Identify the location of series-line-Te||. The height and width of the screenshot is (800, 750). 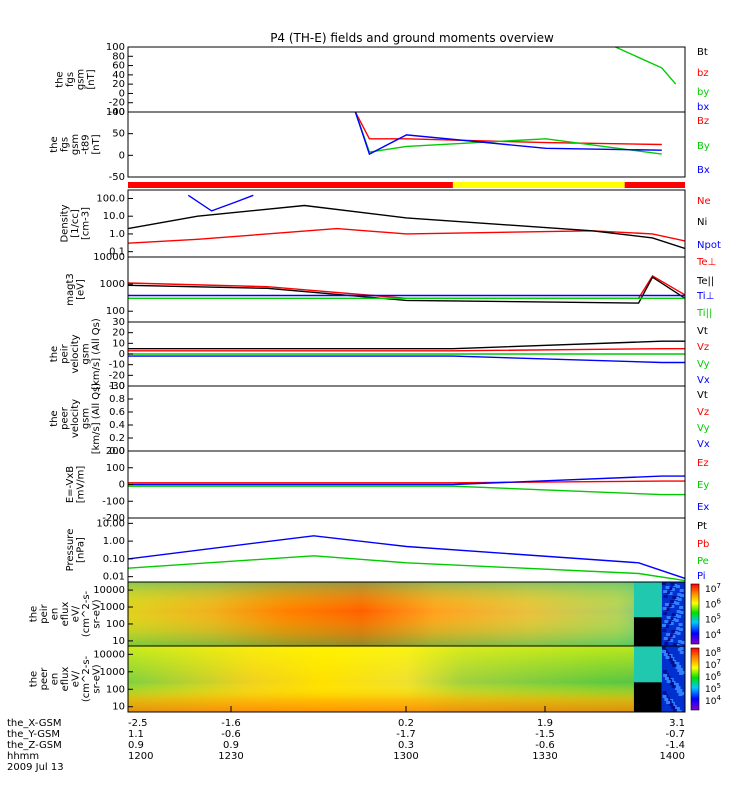
(406, 290).